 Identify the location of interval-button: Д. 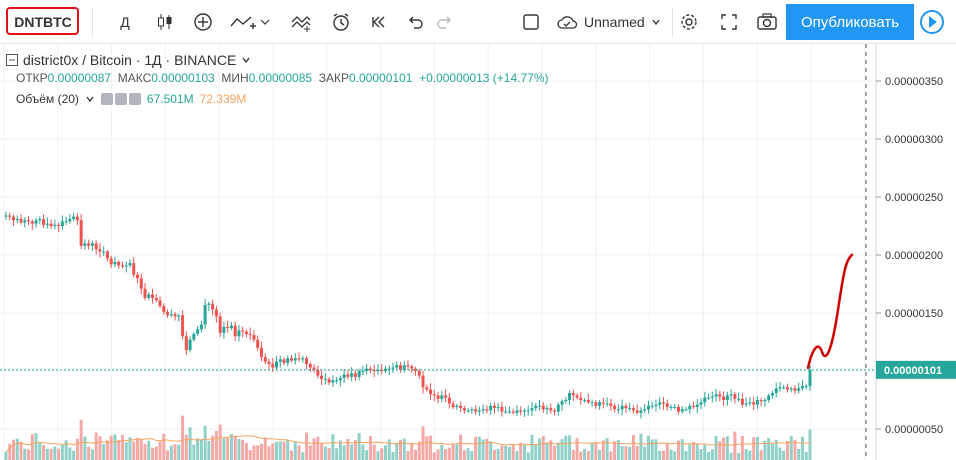
(125, 22).